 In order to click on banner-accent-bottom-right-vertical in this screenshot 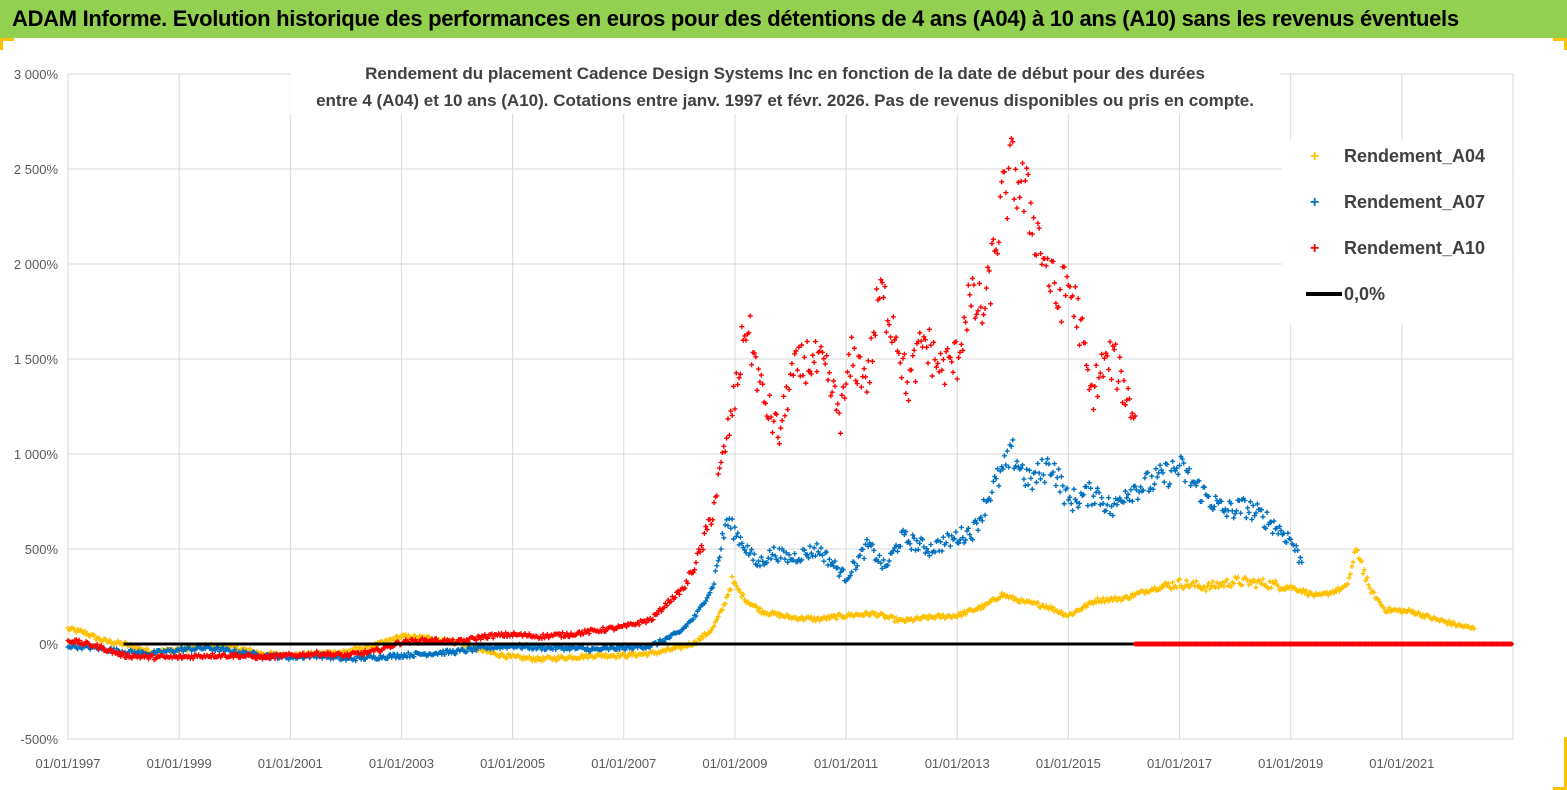, I will do `click(1565, 763)`.